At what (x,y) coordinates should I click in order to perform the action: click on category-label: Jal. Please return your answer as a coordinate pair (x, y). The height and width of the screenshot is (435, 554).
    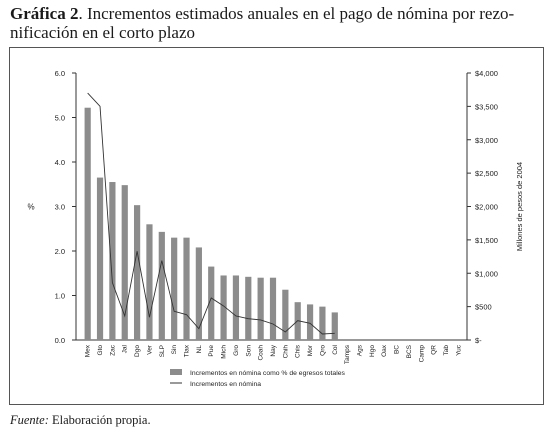
    Looking at the image, I should click on (125, 348).